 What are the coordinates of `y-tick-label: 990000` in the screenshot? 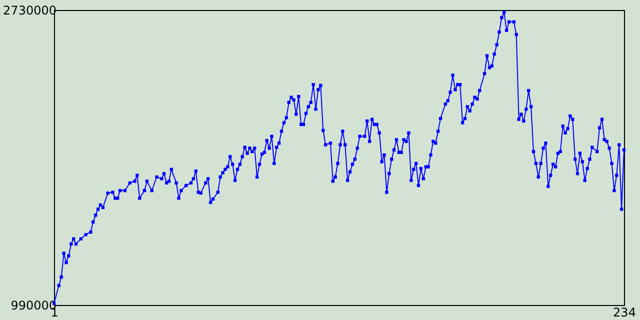 It's located at (33, 305).